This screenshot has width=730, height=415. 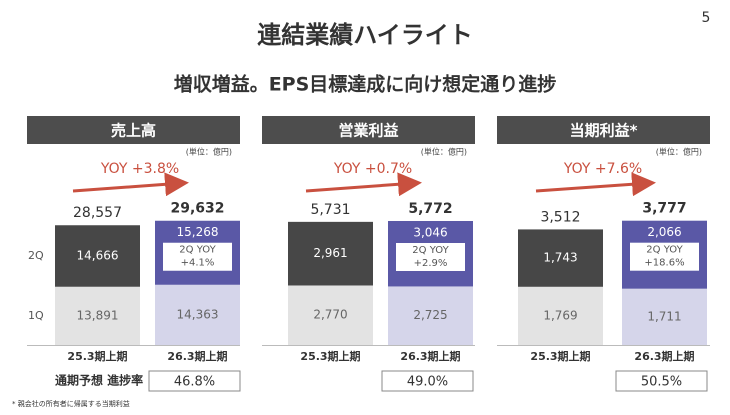 I want to click on segment-label: 1,711, so click(x=664, y=316).